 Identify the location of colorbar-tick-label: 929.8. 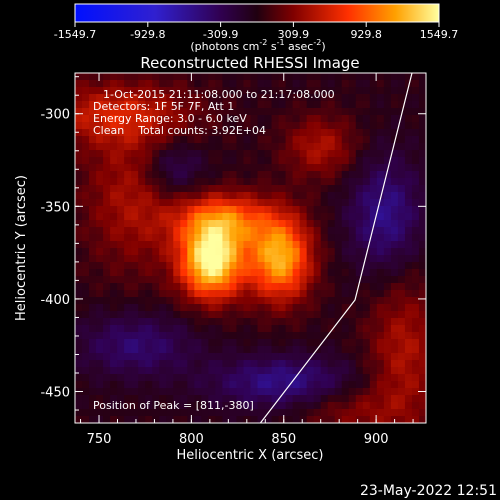
(366, 34).